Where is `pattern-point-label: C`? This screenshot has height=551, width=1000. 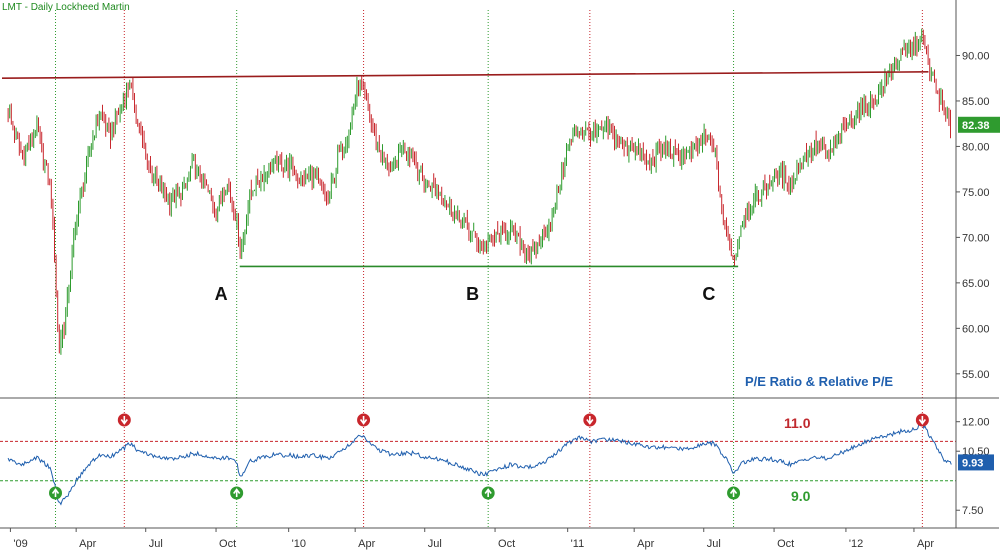
pattern-point-label: C is located at coordinates (708, 294).